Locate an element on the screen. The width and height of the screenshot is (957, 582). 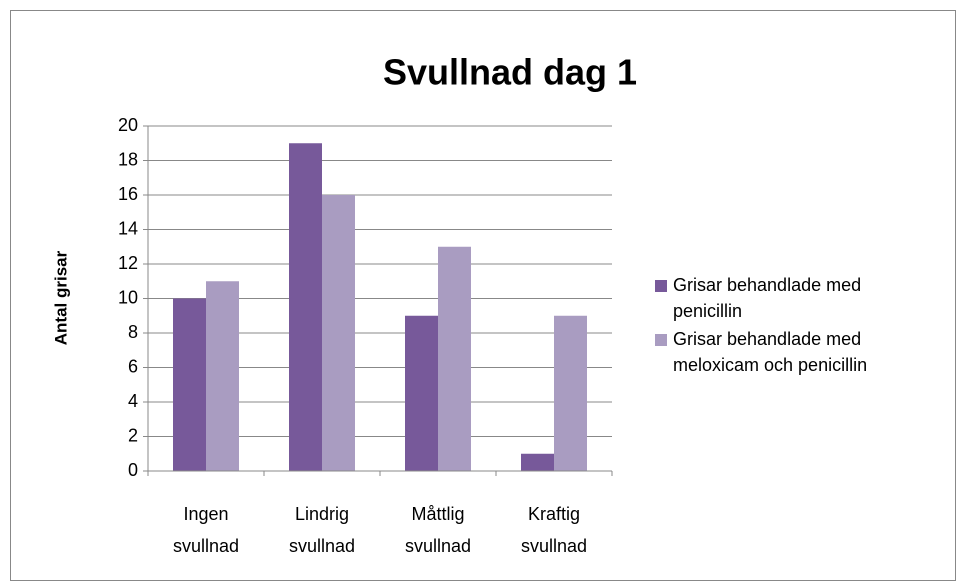
y-tick-label: 20 is located at coordinates (128, 125).